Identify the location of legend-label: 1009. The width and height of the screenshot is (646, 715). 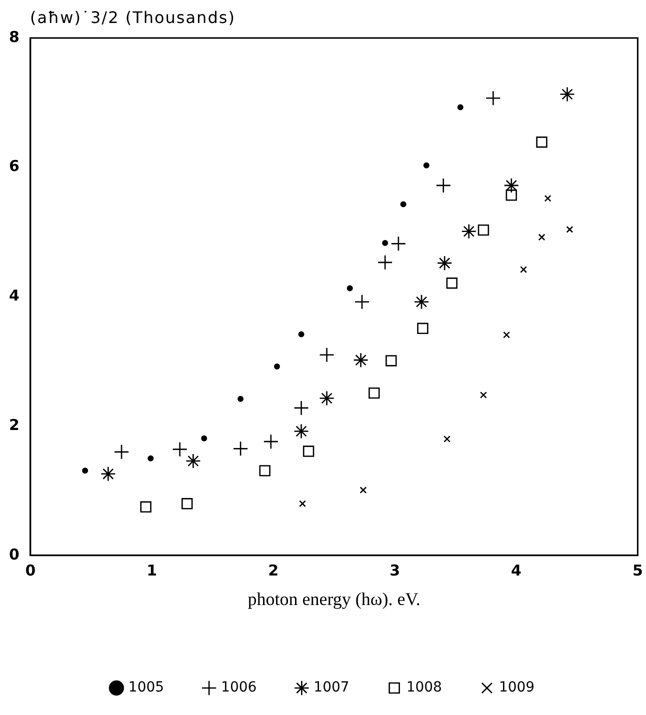
(516, 688).